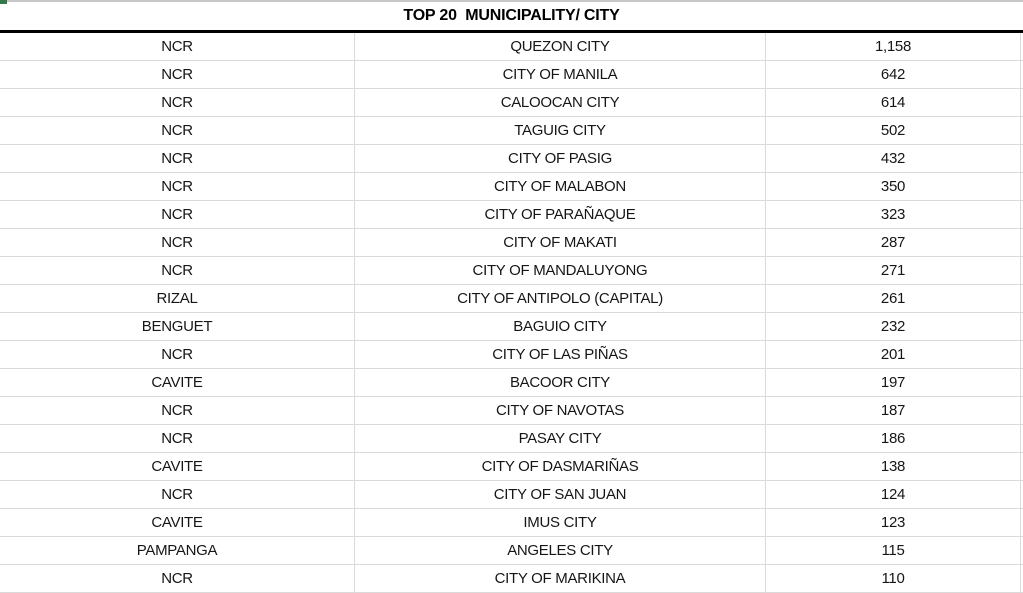 This screenshot has width=1023, height=593. Describe the element at coordinates (560, 130) in the screenshot. I see `cell-municipality-city: TAGUIG CITY` at that location.